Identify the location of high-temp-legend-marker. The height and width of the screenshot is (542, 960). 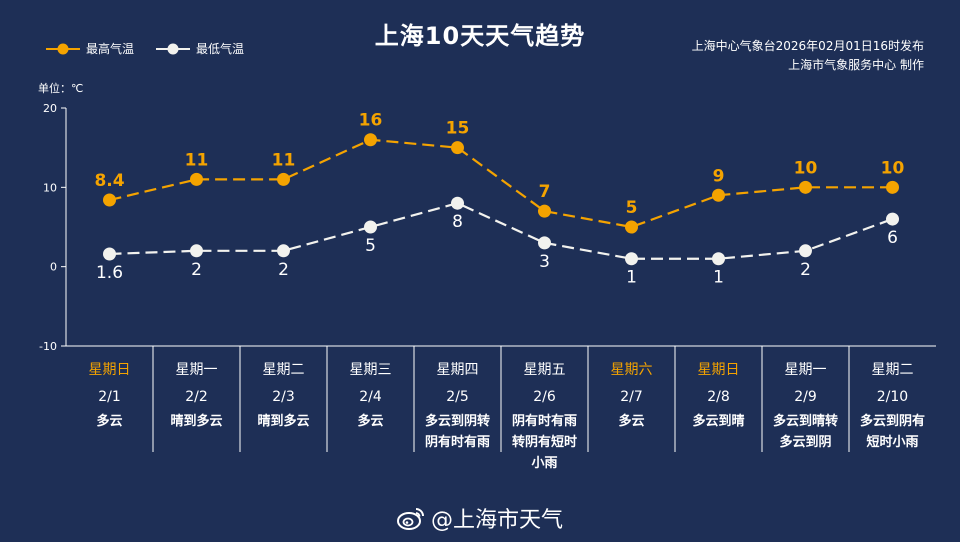
(63, 48).